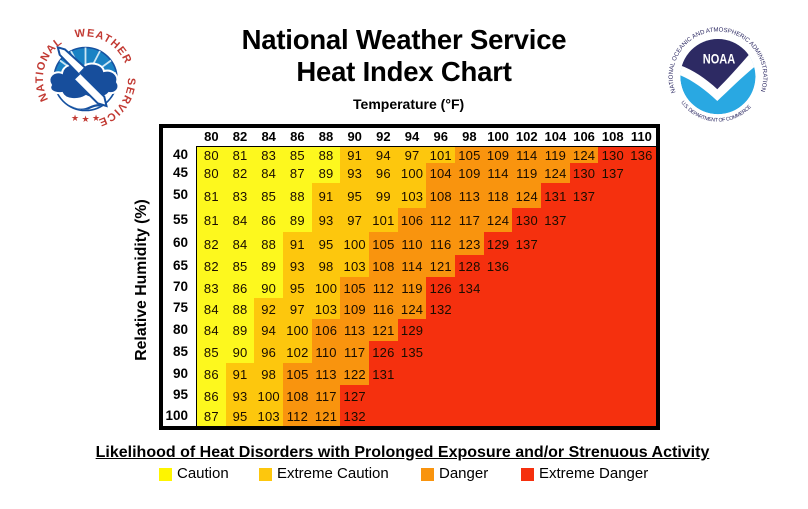 The height and width of the screenshot is (509, 808). What do you see at coordinates (719, 59) in the screenshot?
I see `svg-text: NOAA` at bounding box center [719, 59].